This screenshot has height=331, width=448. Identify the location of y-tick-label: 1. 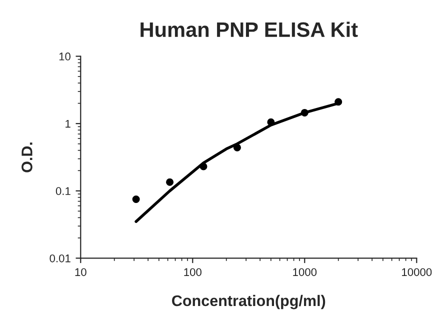
(68, 124).